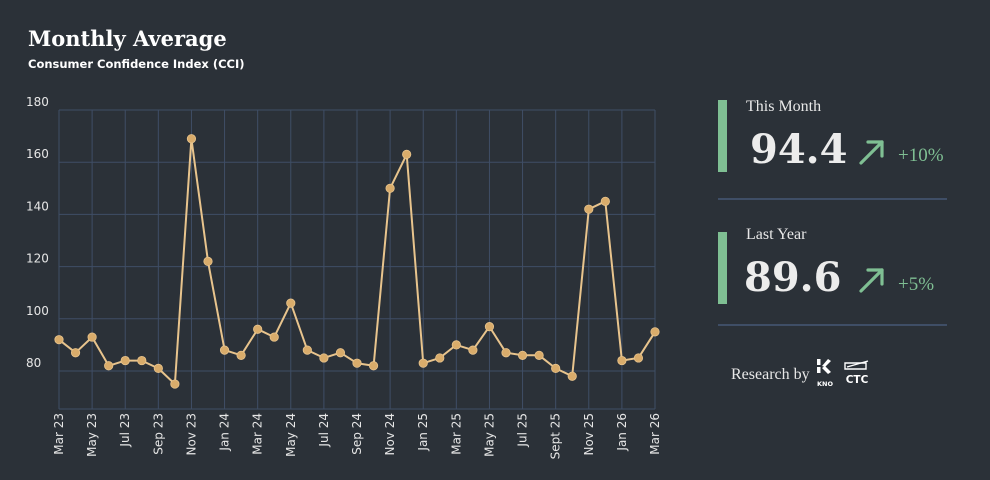  What do you see at coordinates (291, 435) in the screenshot?
I see `x-tick-label: May 24` at bounding box center [291, 435].